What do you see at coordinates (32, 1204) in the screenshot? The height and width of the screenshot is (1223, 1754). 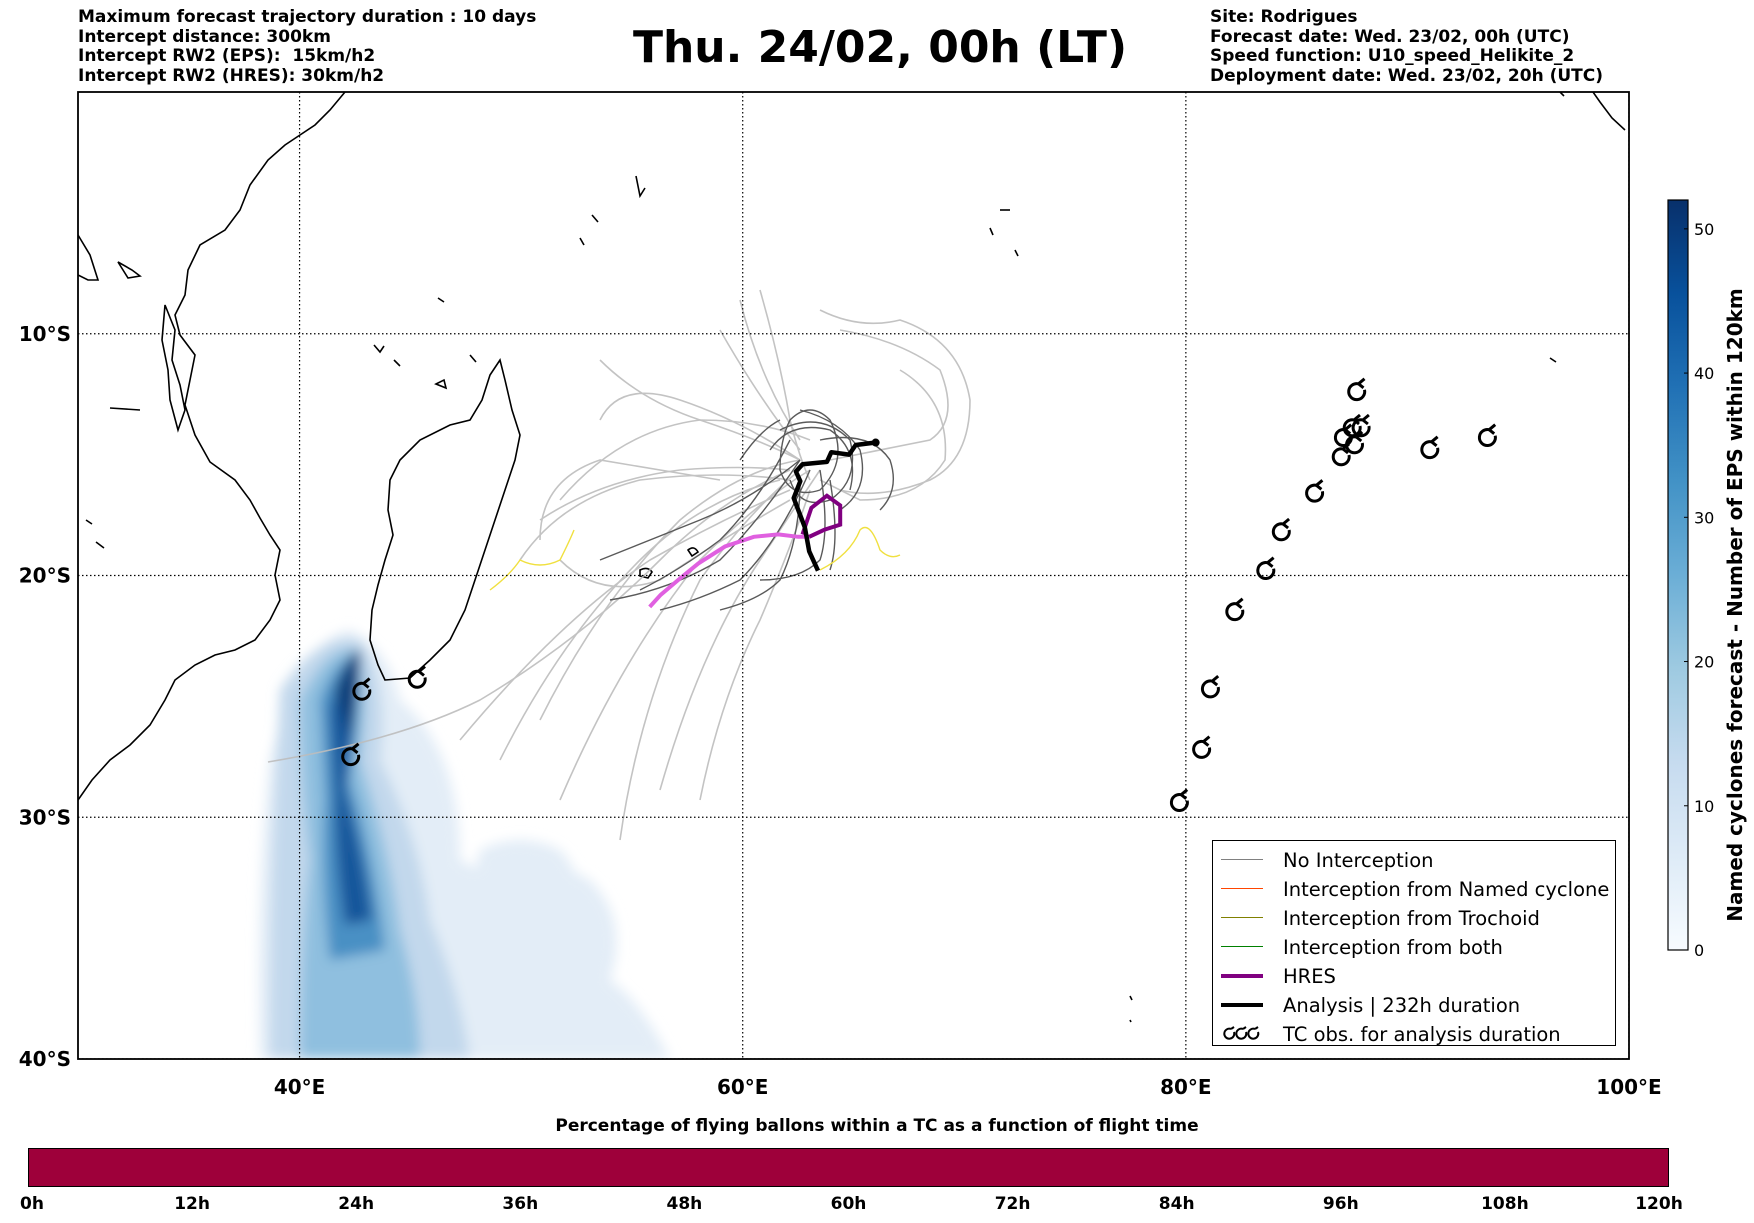 I see `time-bar-label: 0h` at bounding box center [32, 1204].